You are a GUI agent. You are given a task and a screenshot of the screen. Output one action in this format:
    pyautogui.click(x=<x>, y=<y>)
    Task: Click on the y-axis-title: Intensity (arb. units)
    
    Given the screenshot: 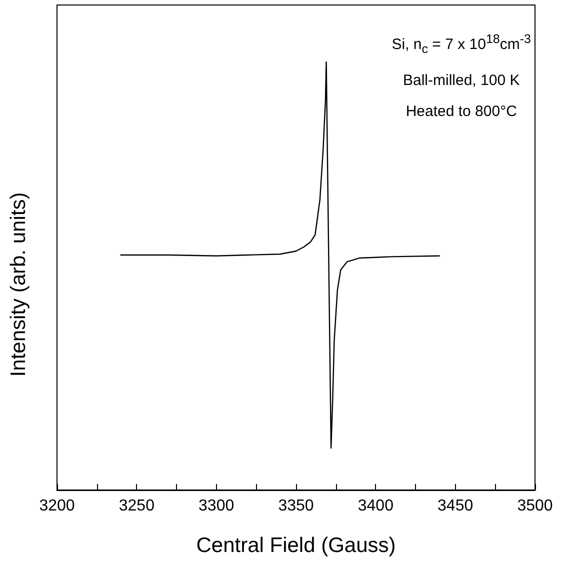 What is the action you would take?
    pyautogui.click(x=18, y=284)
    